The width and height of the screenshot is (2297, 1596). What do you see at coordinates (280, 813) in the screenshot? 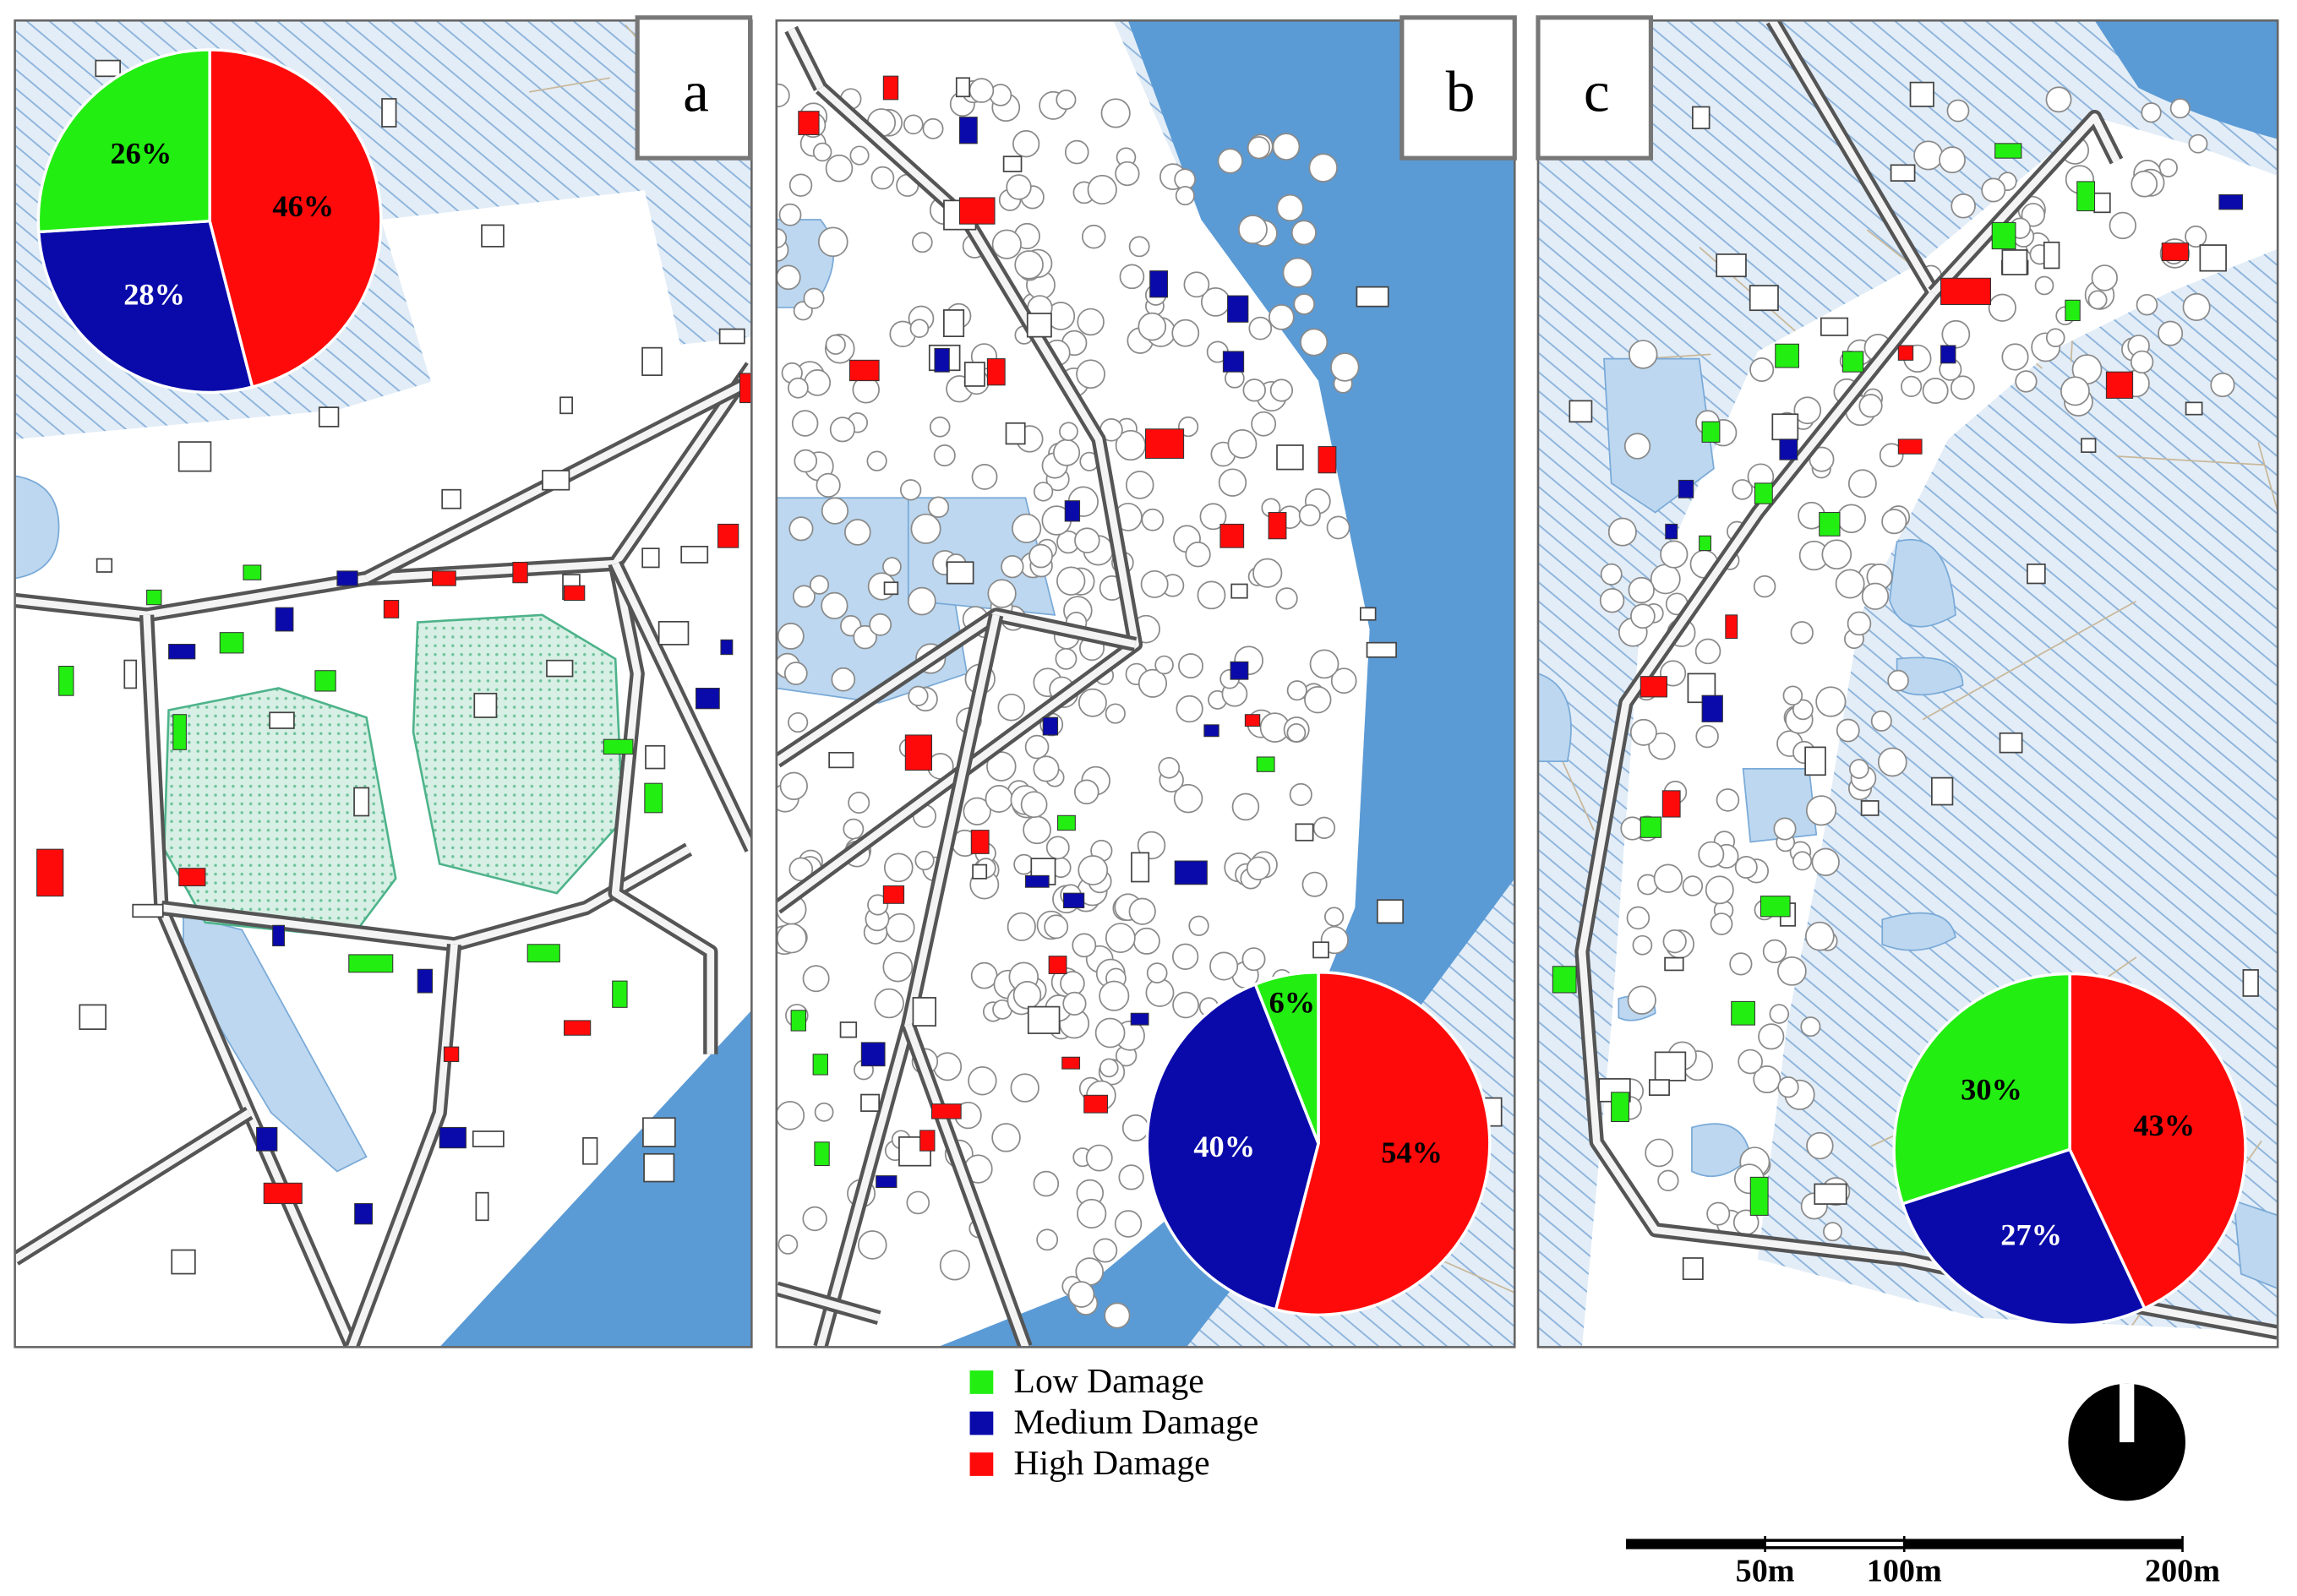
I see `park` at bounding box center [280, 813].